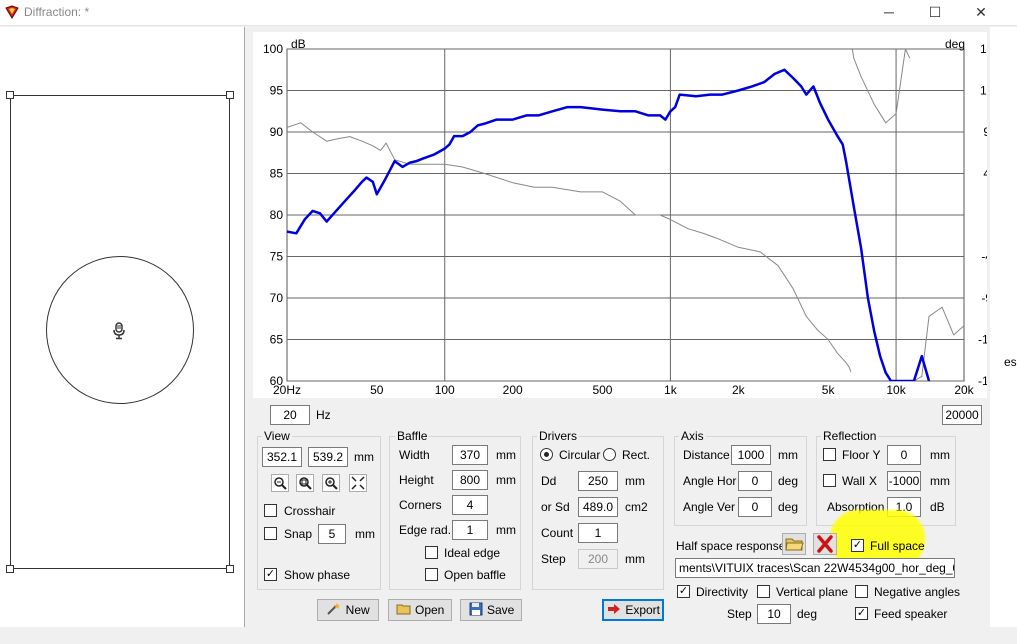 This screenshot has height=644, width=1017. I want to click on rect-radio, so click(609, 454).